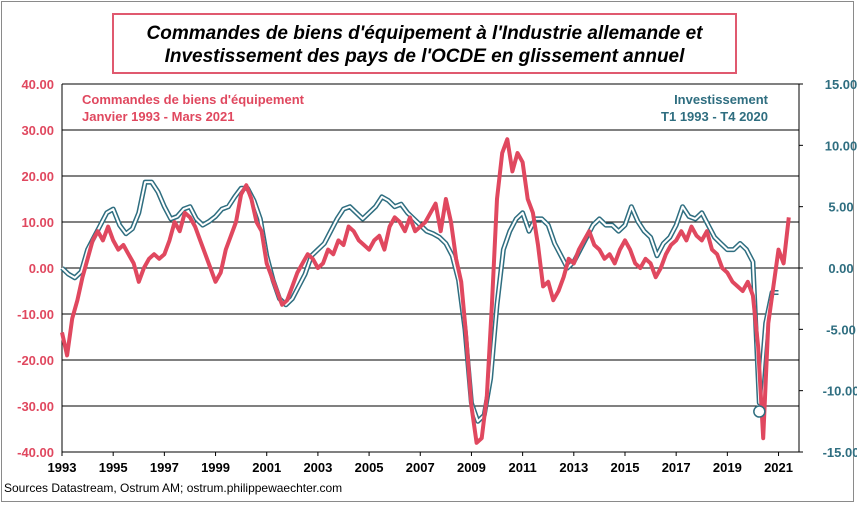 This screenshot has width=857, height=505. I want to click on legend-orders-name: Commandes de biens d'équipement, so click(193, 99).